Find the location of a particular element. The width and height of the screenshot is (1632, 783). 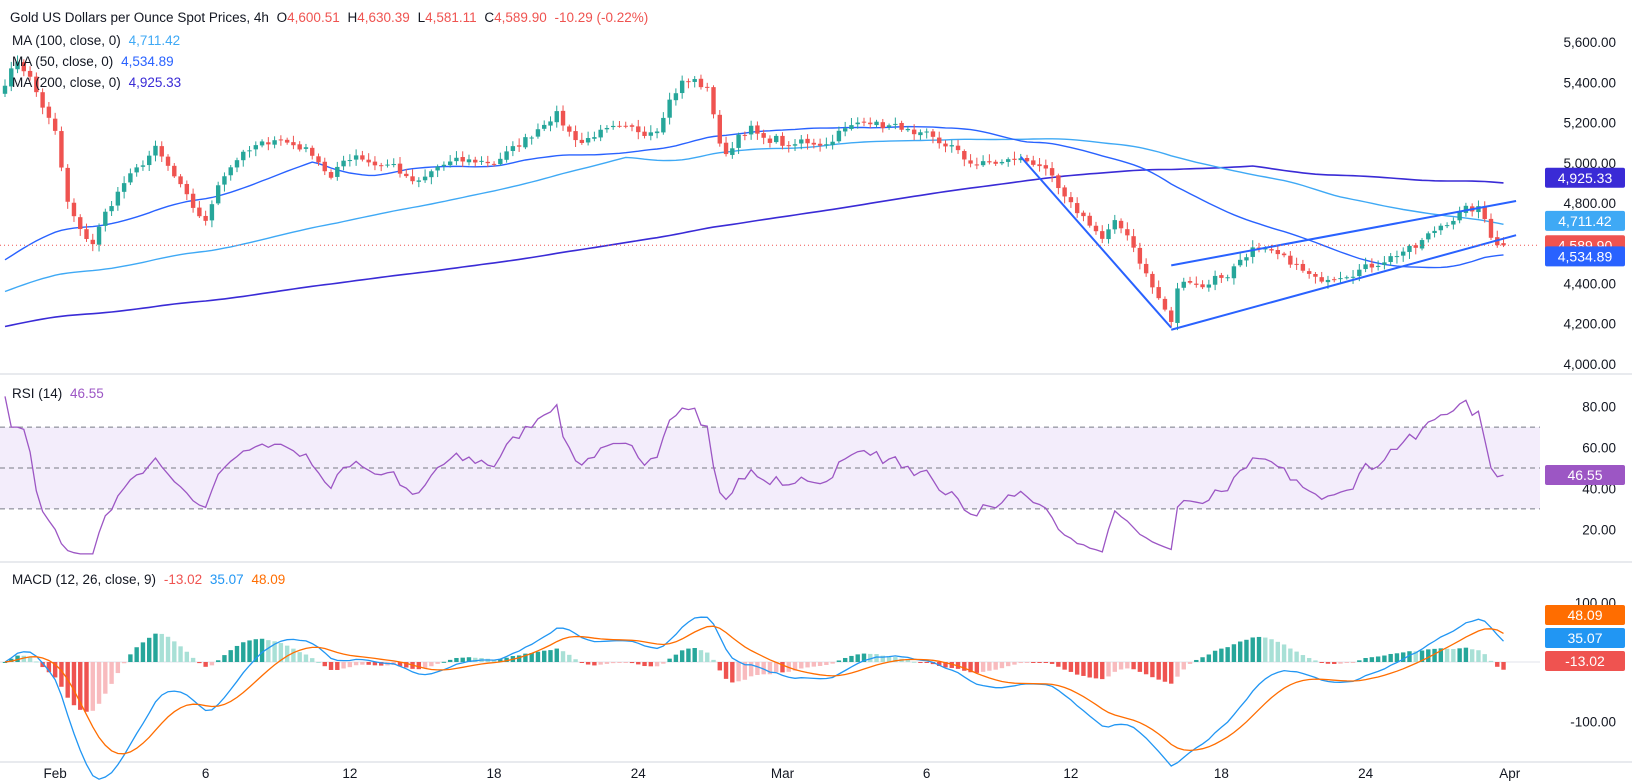

legend-ma100: MA (100, close, 0) 4,711.42 is located at coordinates (98, 40).